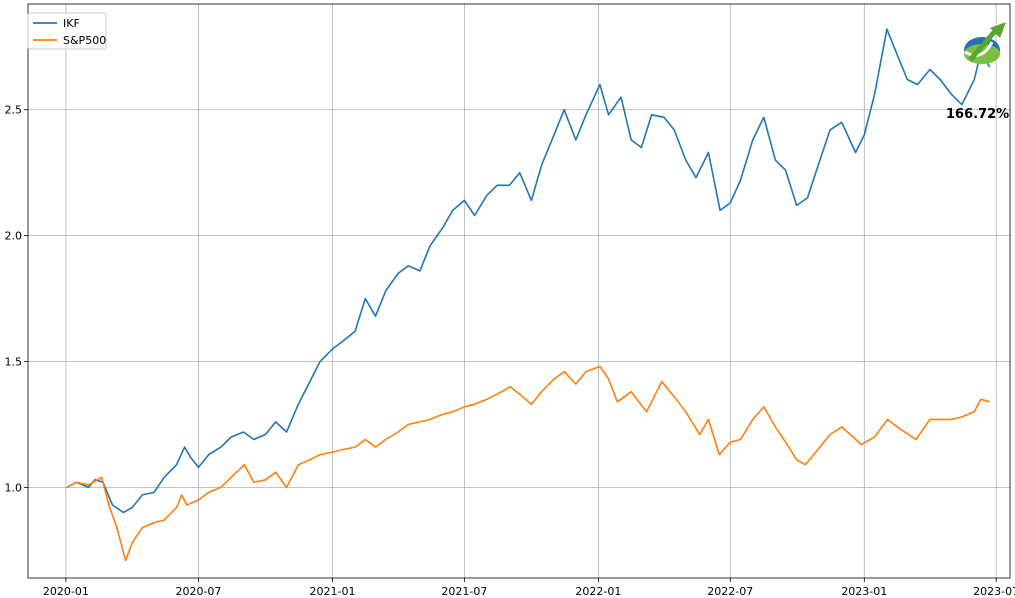  Describe the element at coordinates (66, 591) in the screenshot. I see `x-tick-label: 2020-01` at that location.